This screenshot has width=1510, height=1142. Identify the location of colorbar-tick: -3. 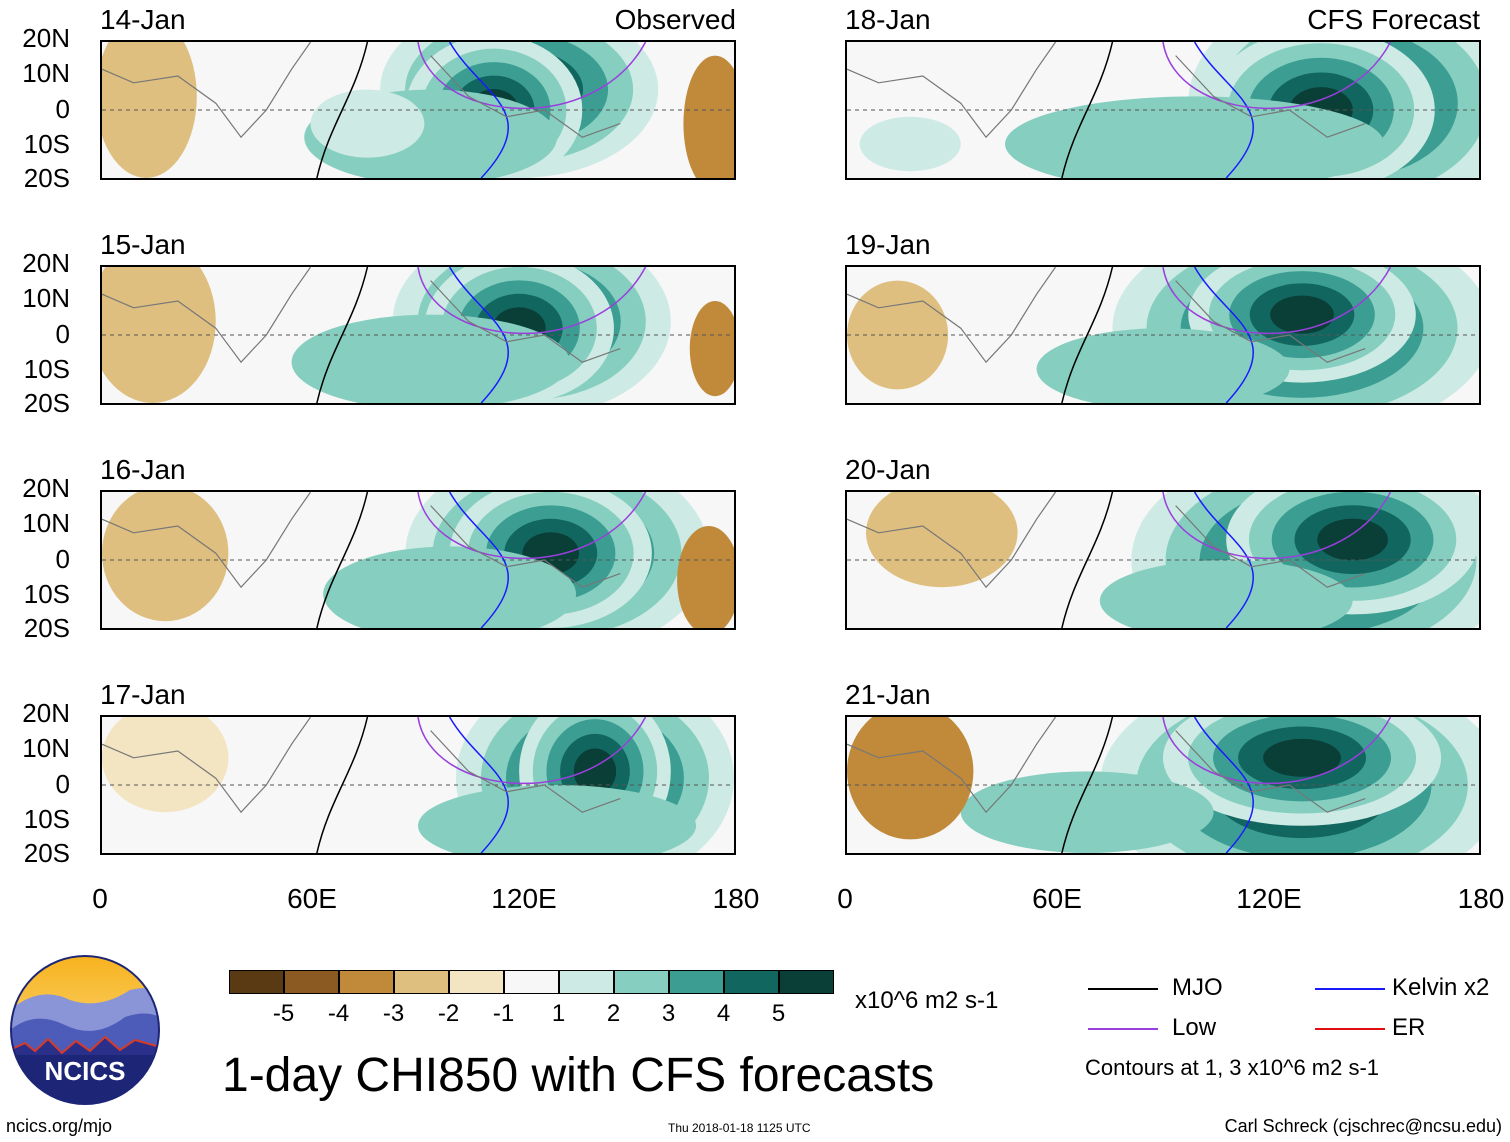
(393, 1013).